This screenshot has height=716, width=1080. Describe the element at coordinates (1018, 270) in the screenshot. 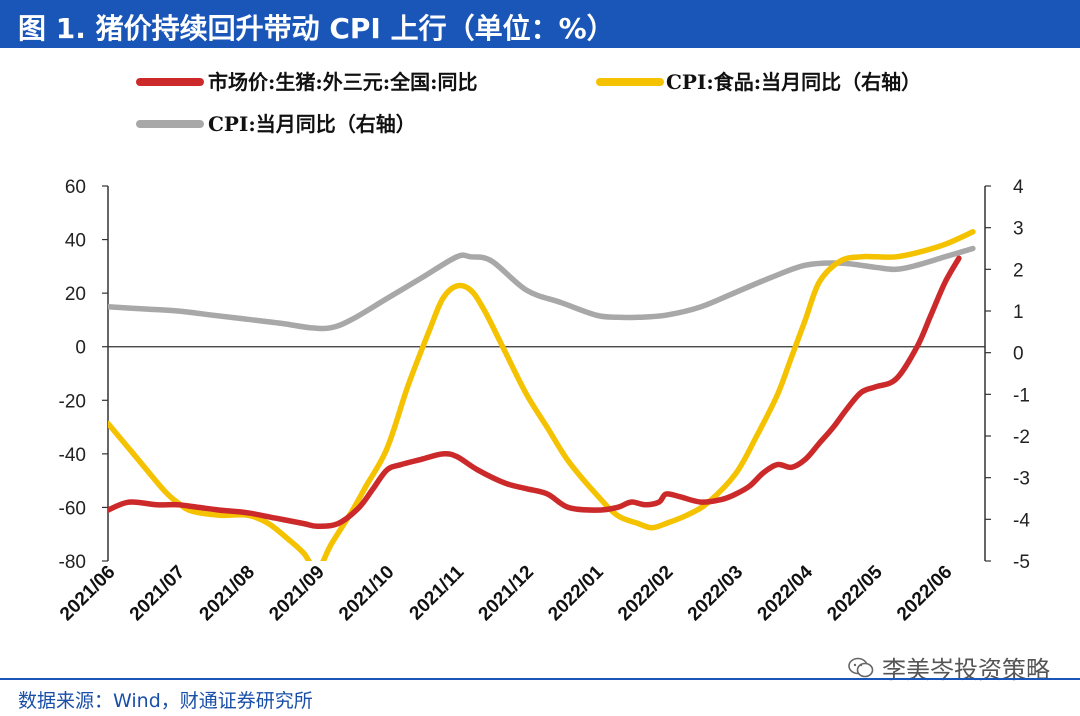

I see `y-right-tick-label: 2` at that location.